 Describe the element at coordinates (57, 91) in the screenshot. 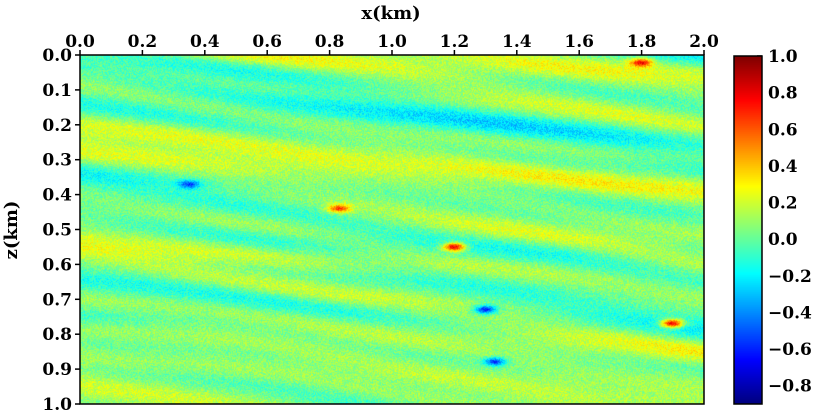

I see `y-tick-label: 0.1` at that location.